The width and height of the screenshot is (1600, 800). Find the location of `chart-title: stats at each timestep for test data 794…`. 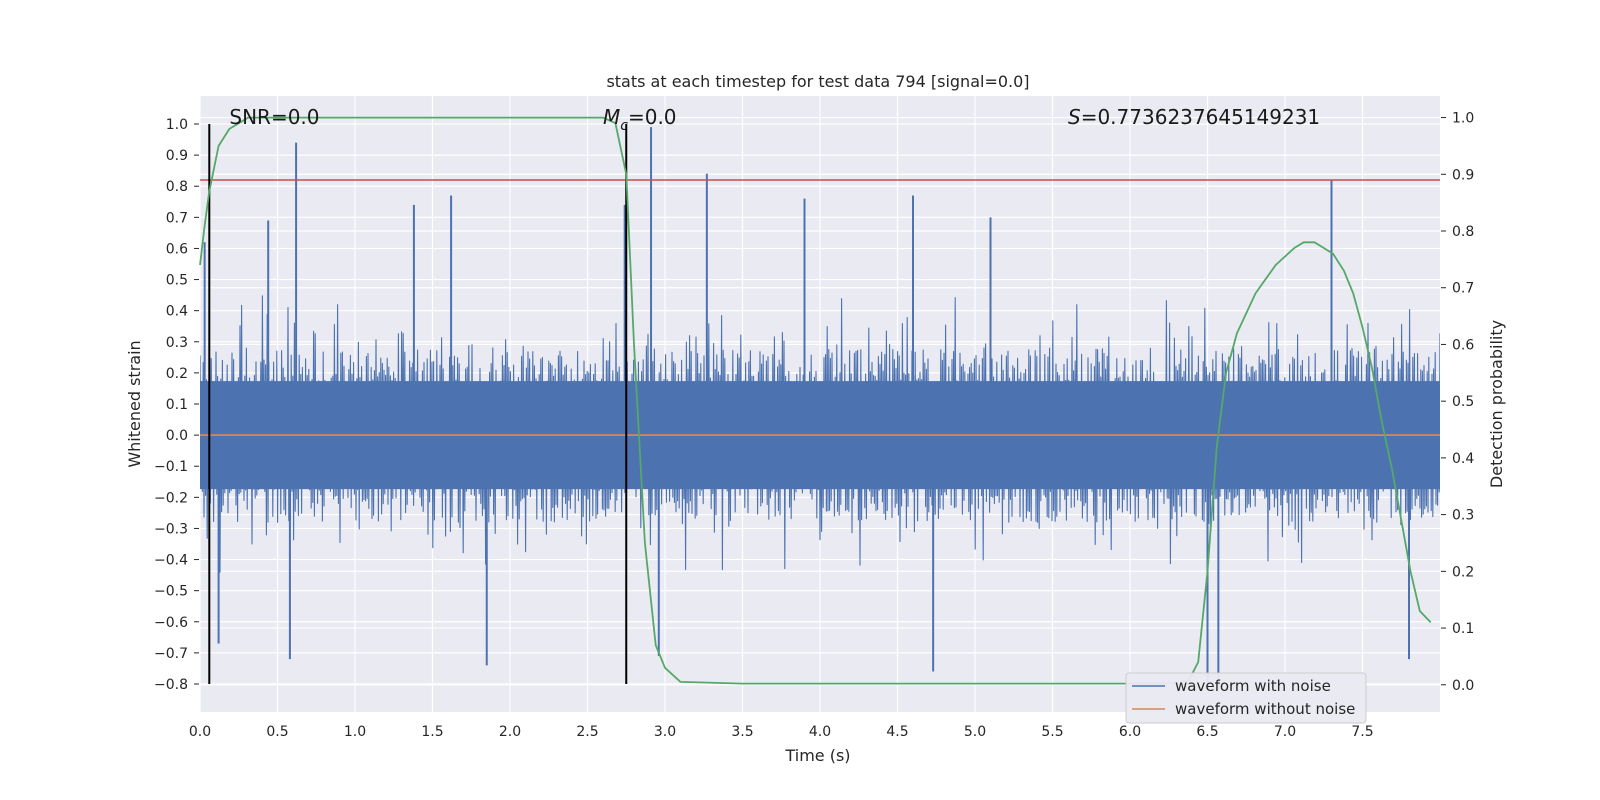

chart-title: stats at each timestep for test data 794… is located at coordinates (817, 81).